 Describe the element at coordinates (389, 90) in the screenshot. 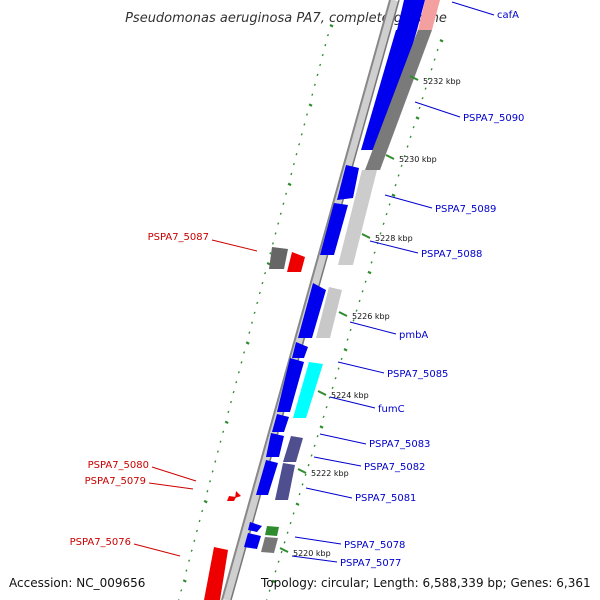

I see `gene-PSPA7_5090-arrow` at that location.